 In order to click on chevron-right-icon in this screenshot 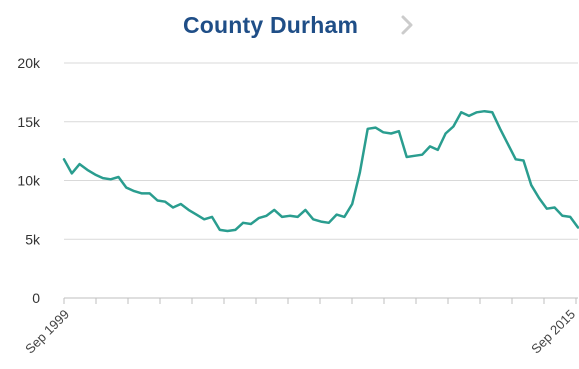, I will do `click(407, 25)`.